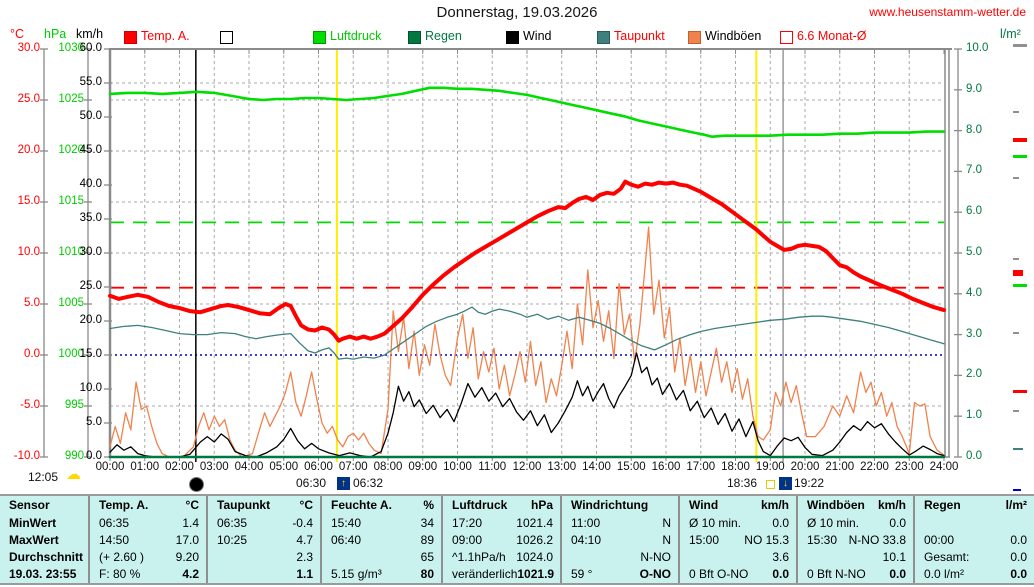 The width and height of the screenshot is (1034, 587). Describe the element at coordinates (805, 467) in the screenshot. I see `x-axis-label: 20:00` at that location.